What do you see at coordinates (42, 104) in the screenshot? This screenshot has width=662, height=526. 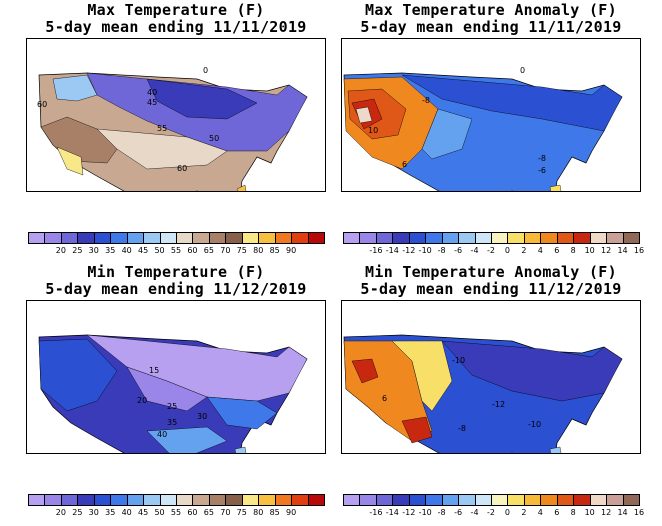 I see `contour-label: 60` at bounding box center [42, 104].